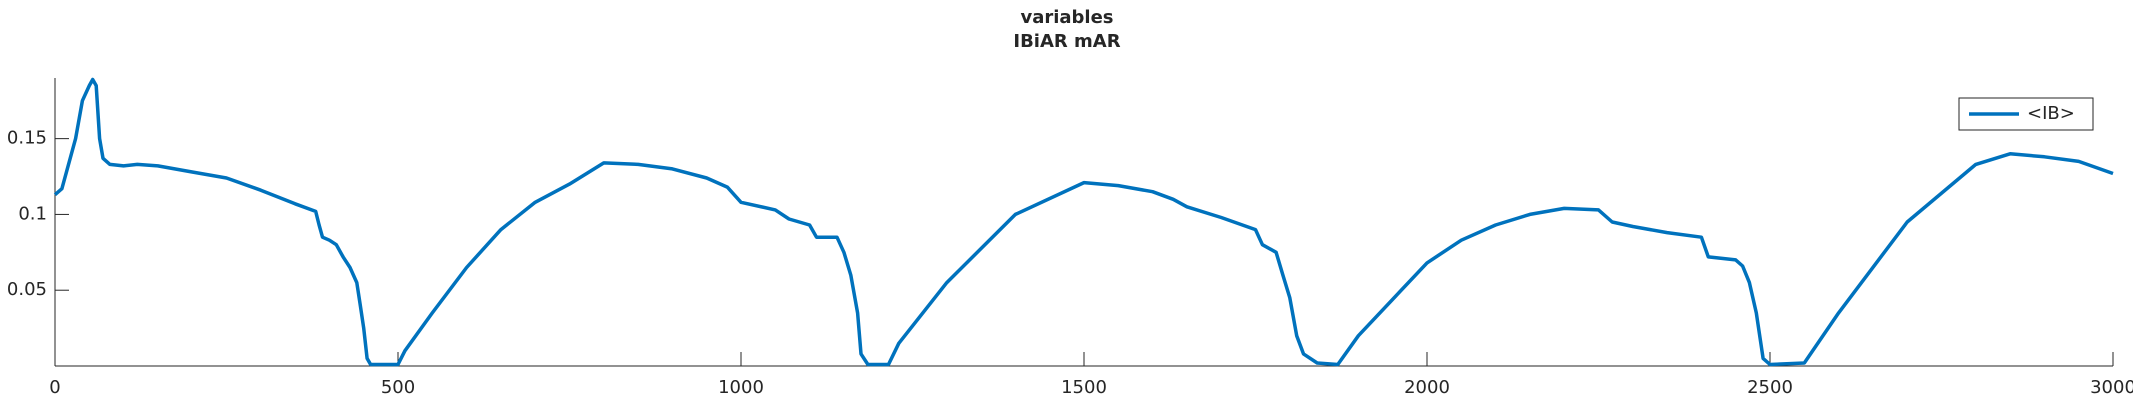  I want to click on x-tick-label: 0, so click(54, 387).